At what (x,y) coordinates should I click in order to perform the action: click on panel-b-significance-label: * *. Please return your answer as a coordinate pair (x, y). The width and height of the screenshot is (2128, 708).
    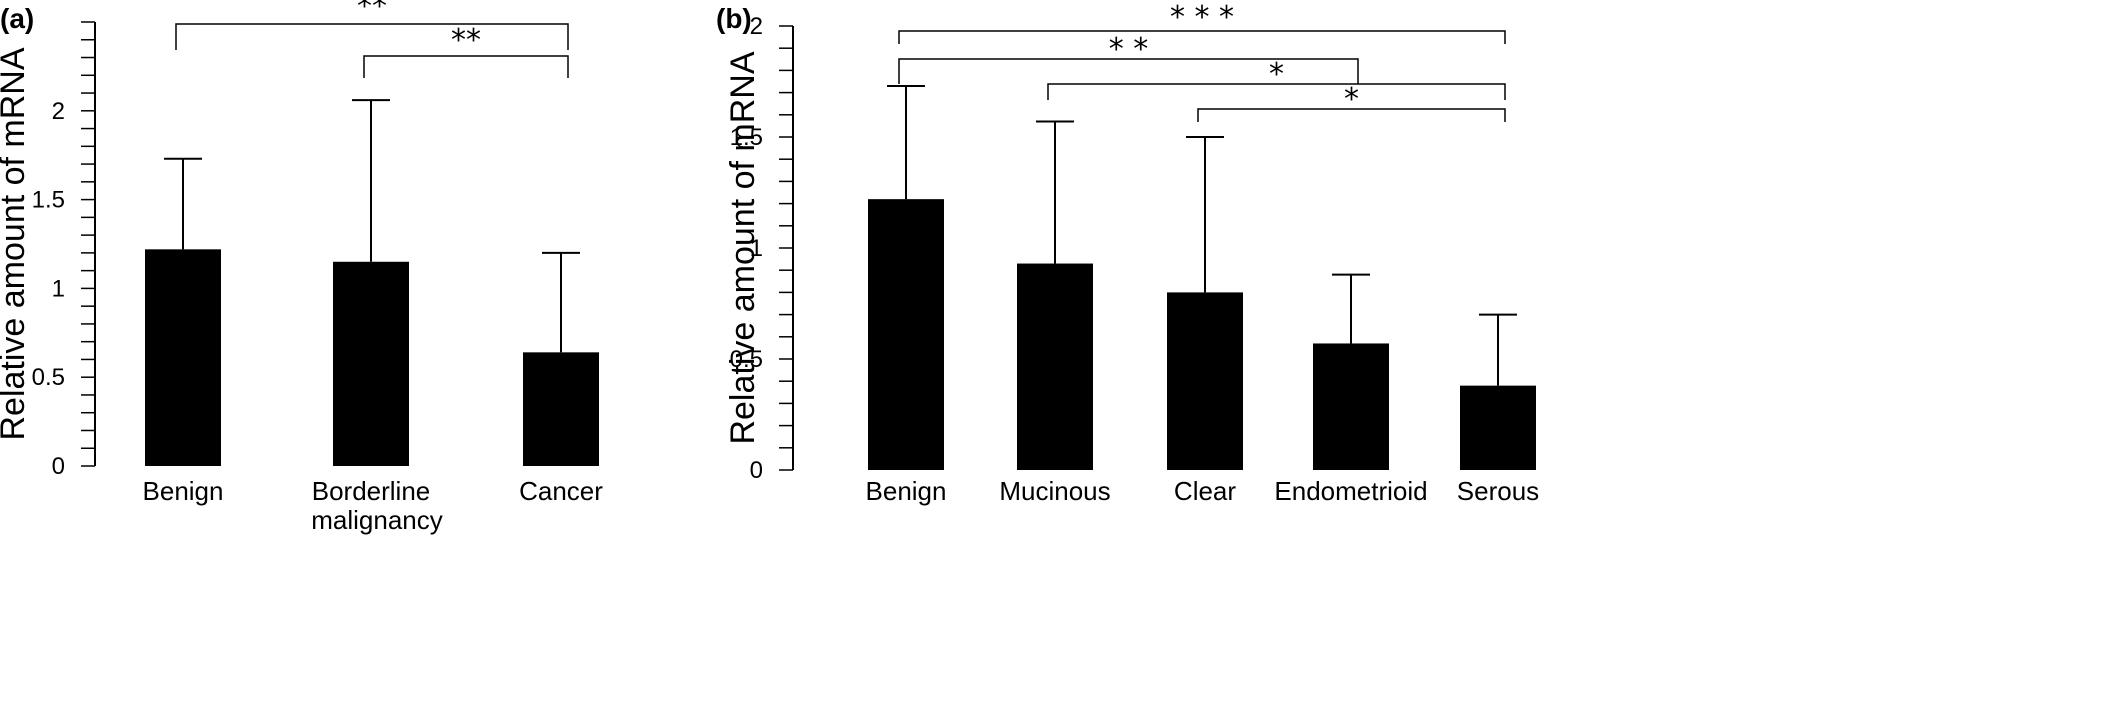
    Looking at the image, I should click on (1129, 49).